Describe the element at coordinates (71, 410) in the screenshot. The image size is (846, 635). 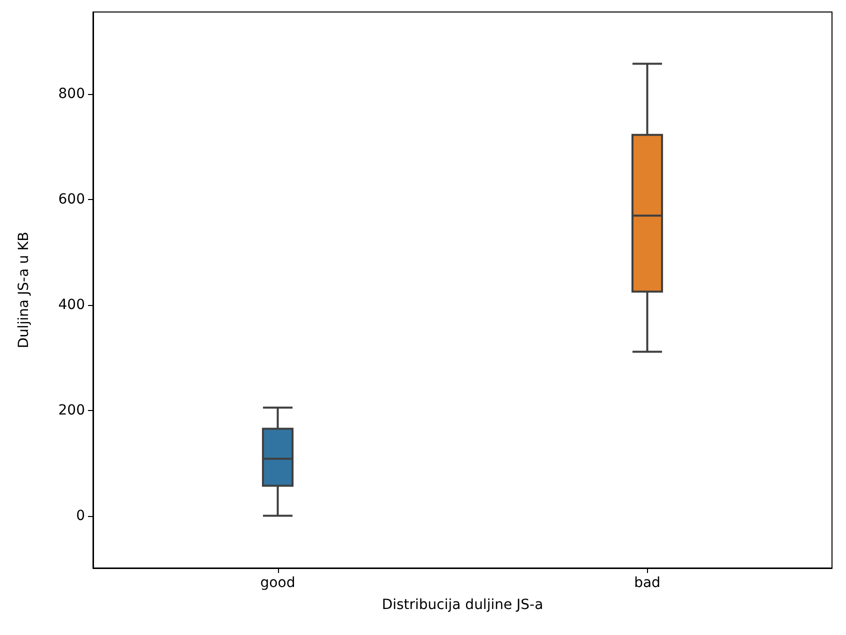
I see `y-tick-label: 200` at that location.